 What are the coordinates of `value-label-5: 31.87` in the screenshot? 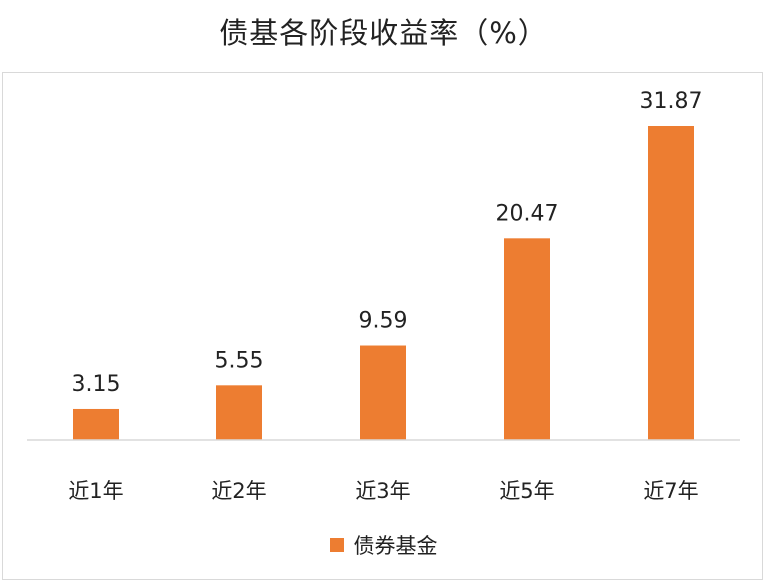 It's located at (671, 101).